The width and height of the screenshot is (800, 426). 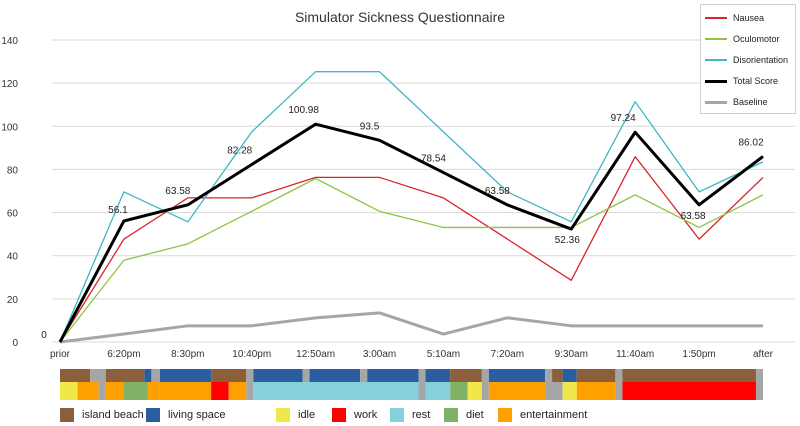 I want to click on data-label-7-20am: 63.58, so click(x=497, y=191).